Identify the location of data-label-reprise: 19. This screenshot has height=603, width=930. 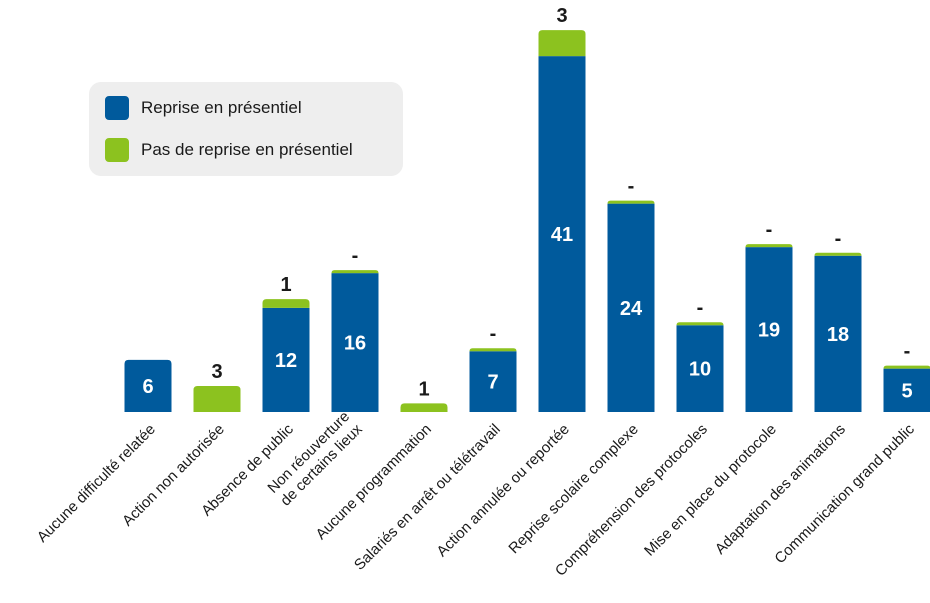
(769, 331).